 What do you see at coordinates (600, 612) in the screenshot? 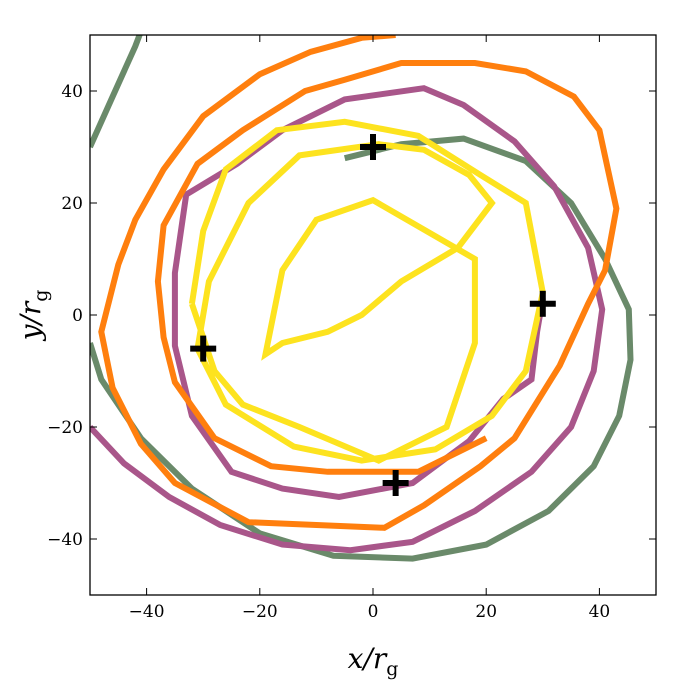
I see `x-tick-label: 40` at bounding box center [600, 612].